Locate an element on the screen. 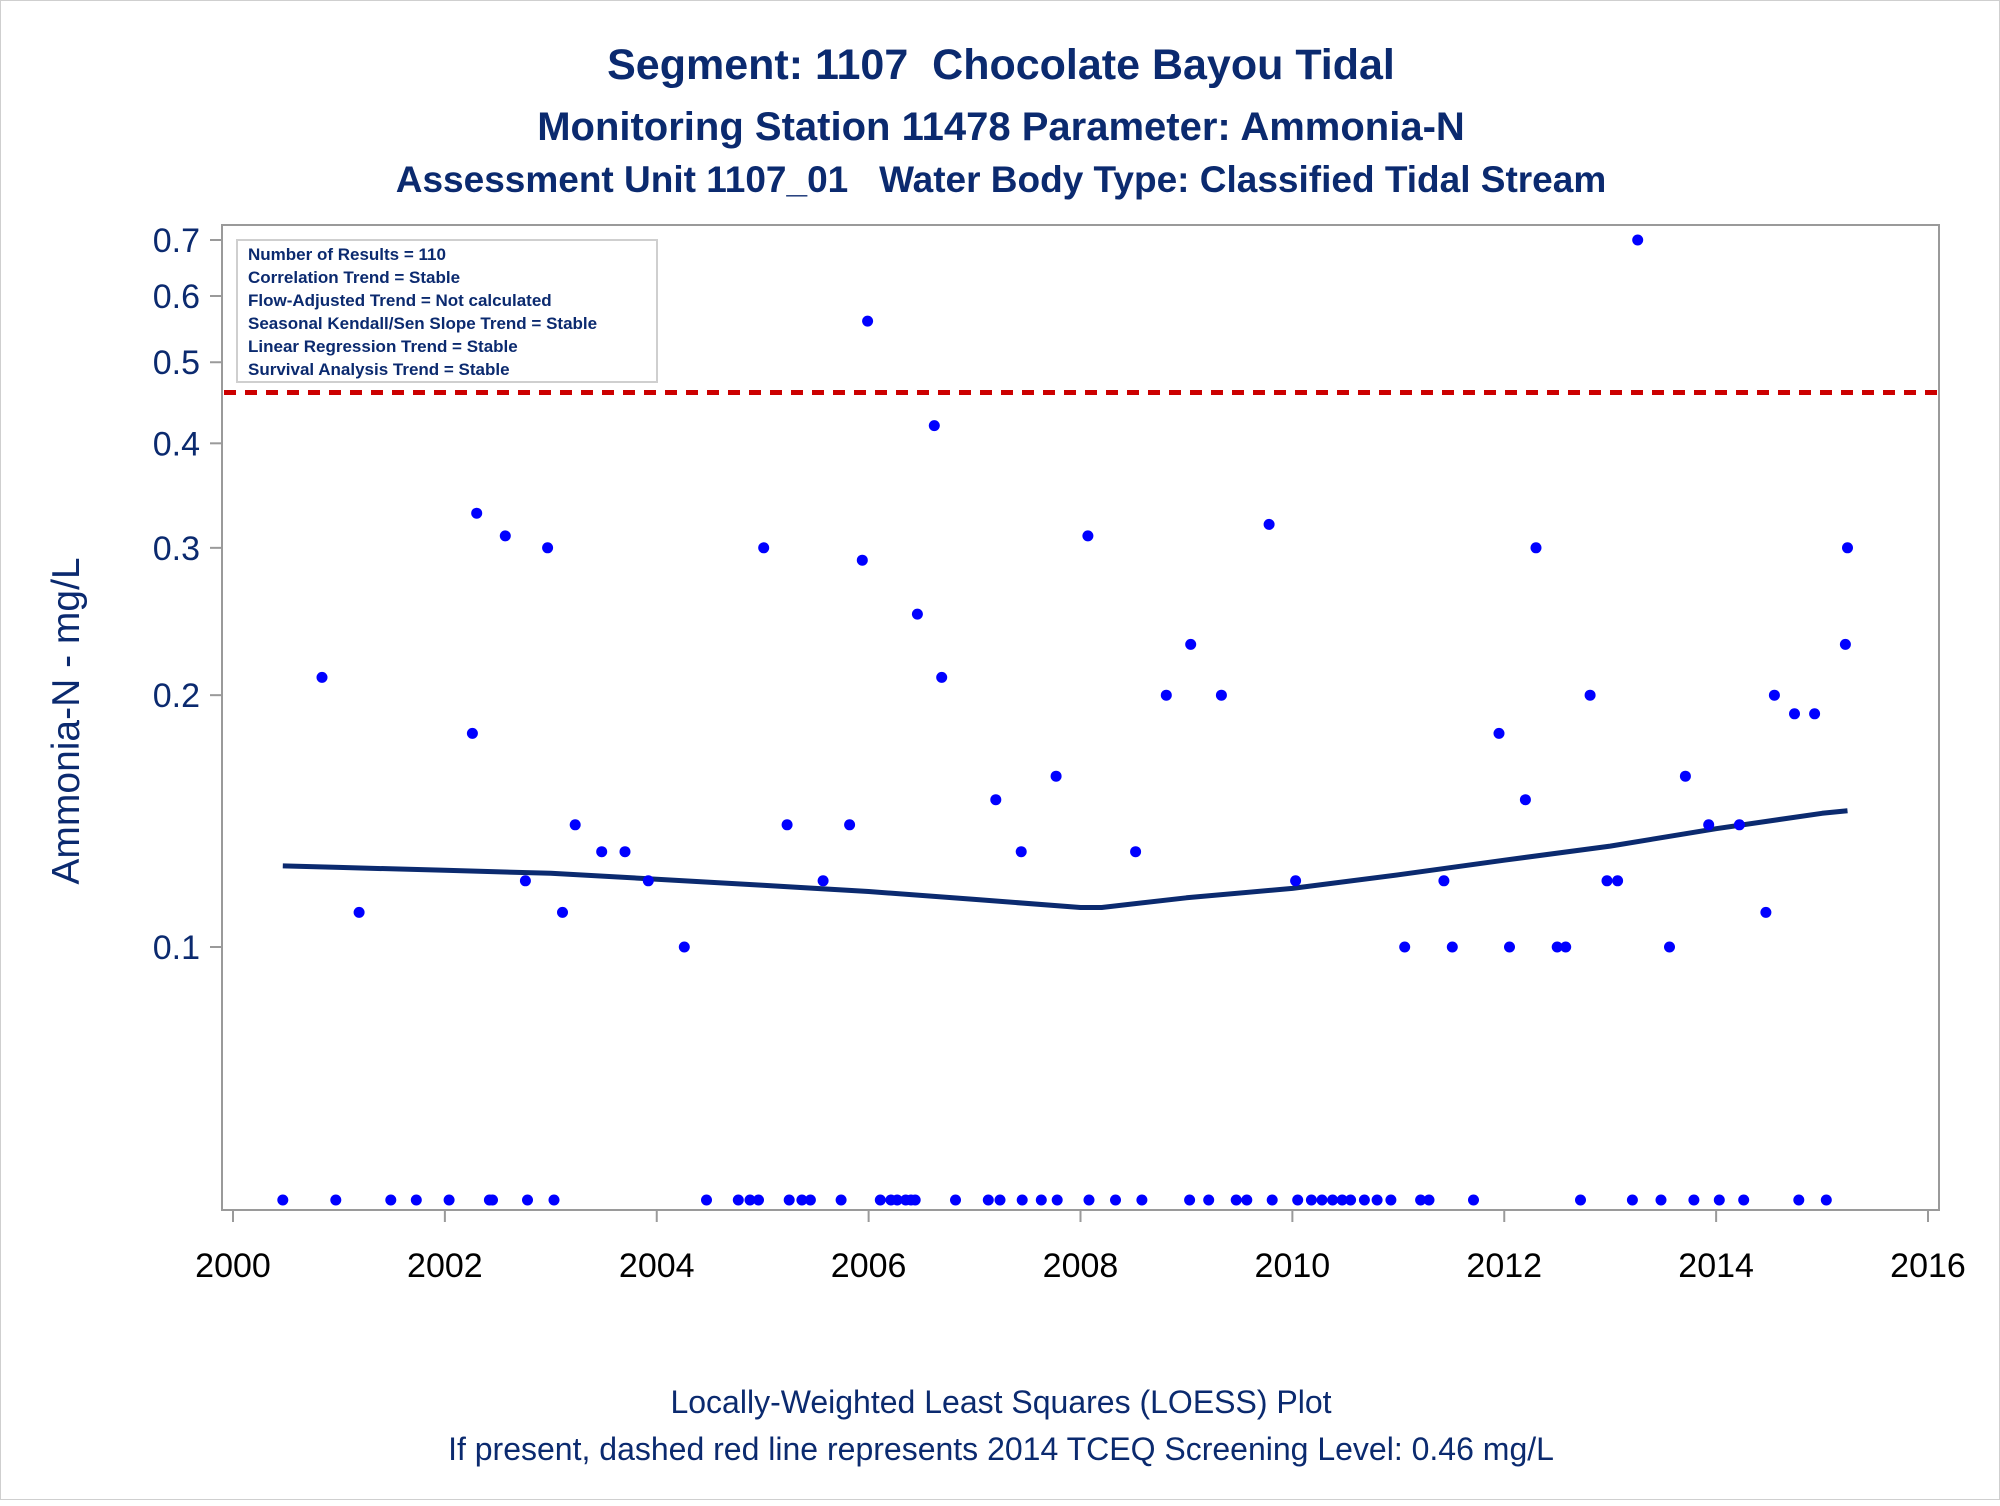 Image resolution: width=2000 pixels, height=1506 pixels. stats-line: Number of Results = 110 is located at coordinates (347, 254).